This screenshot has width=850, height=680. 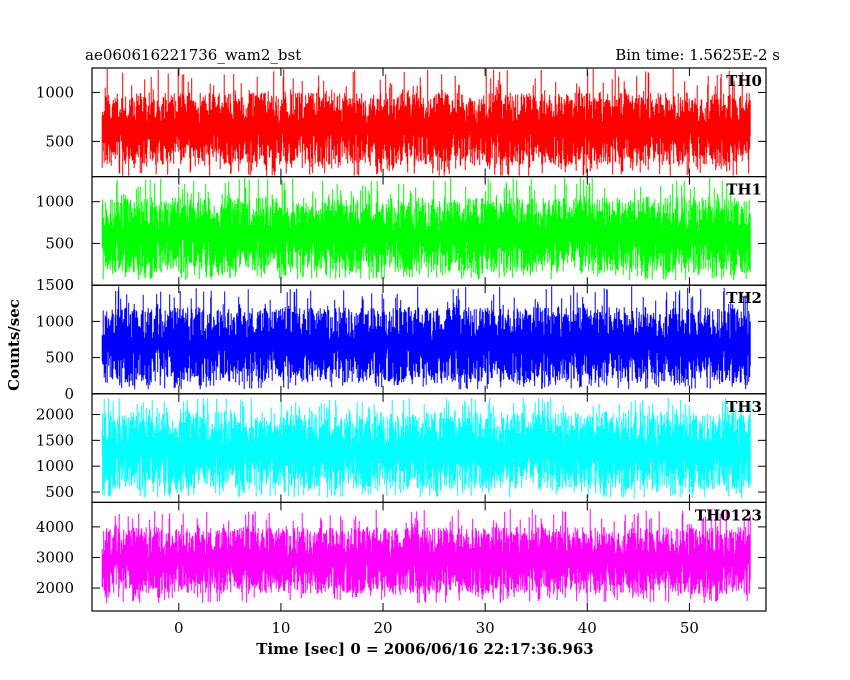 I want to click on series-th1, so click(x=426, y=229).